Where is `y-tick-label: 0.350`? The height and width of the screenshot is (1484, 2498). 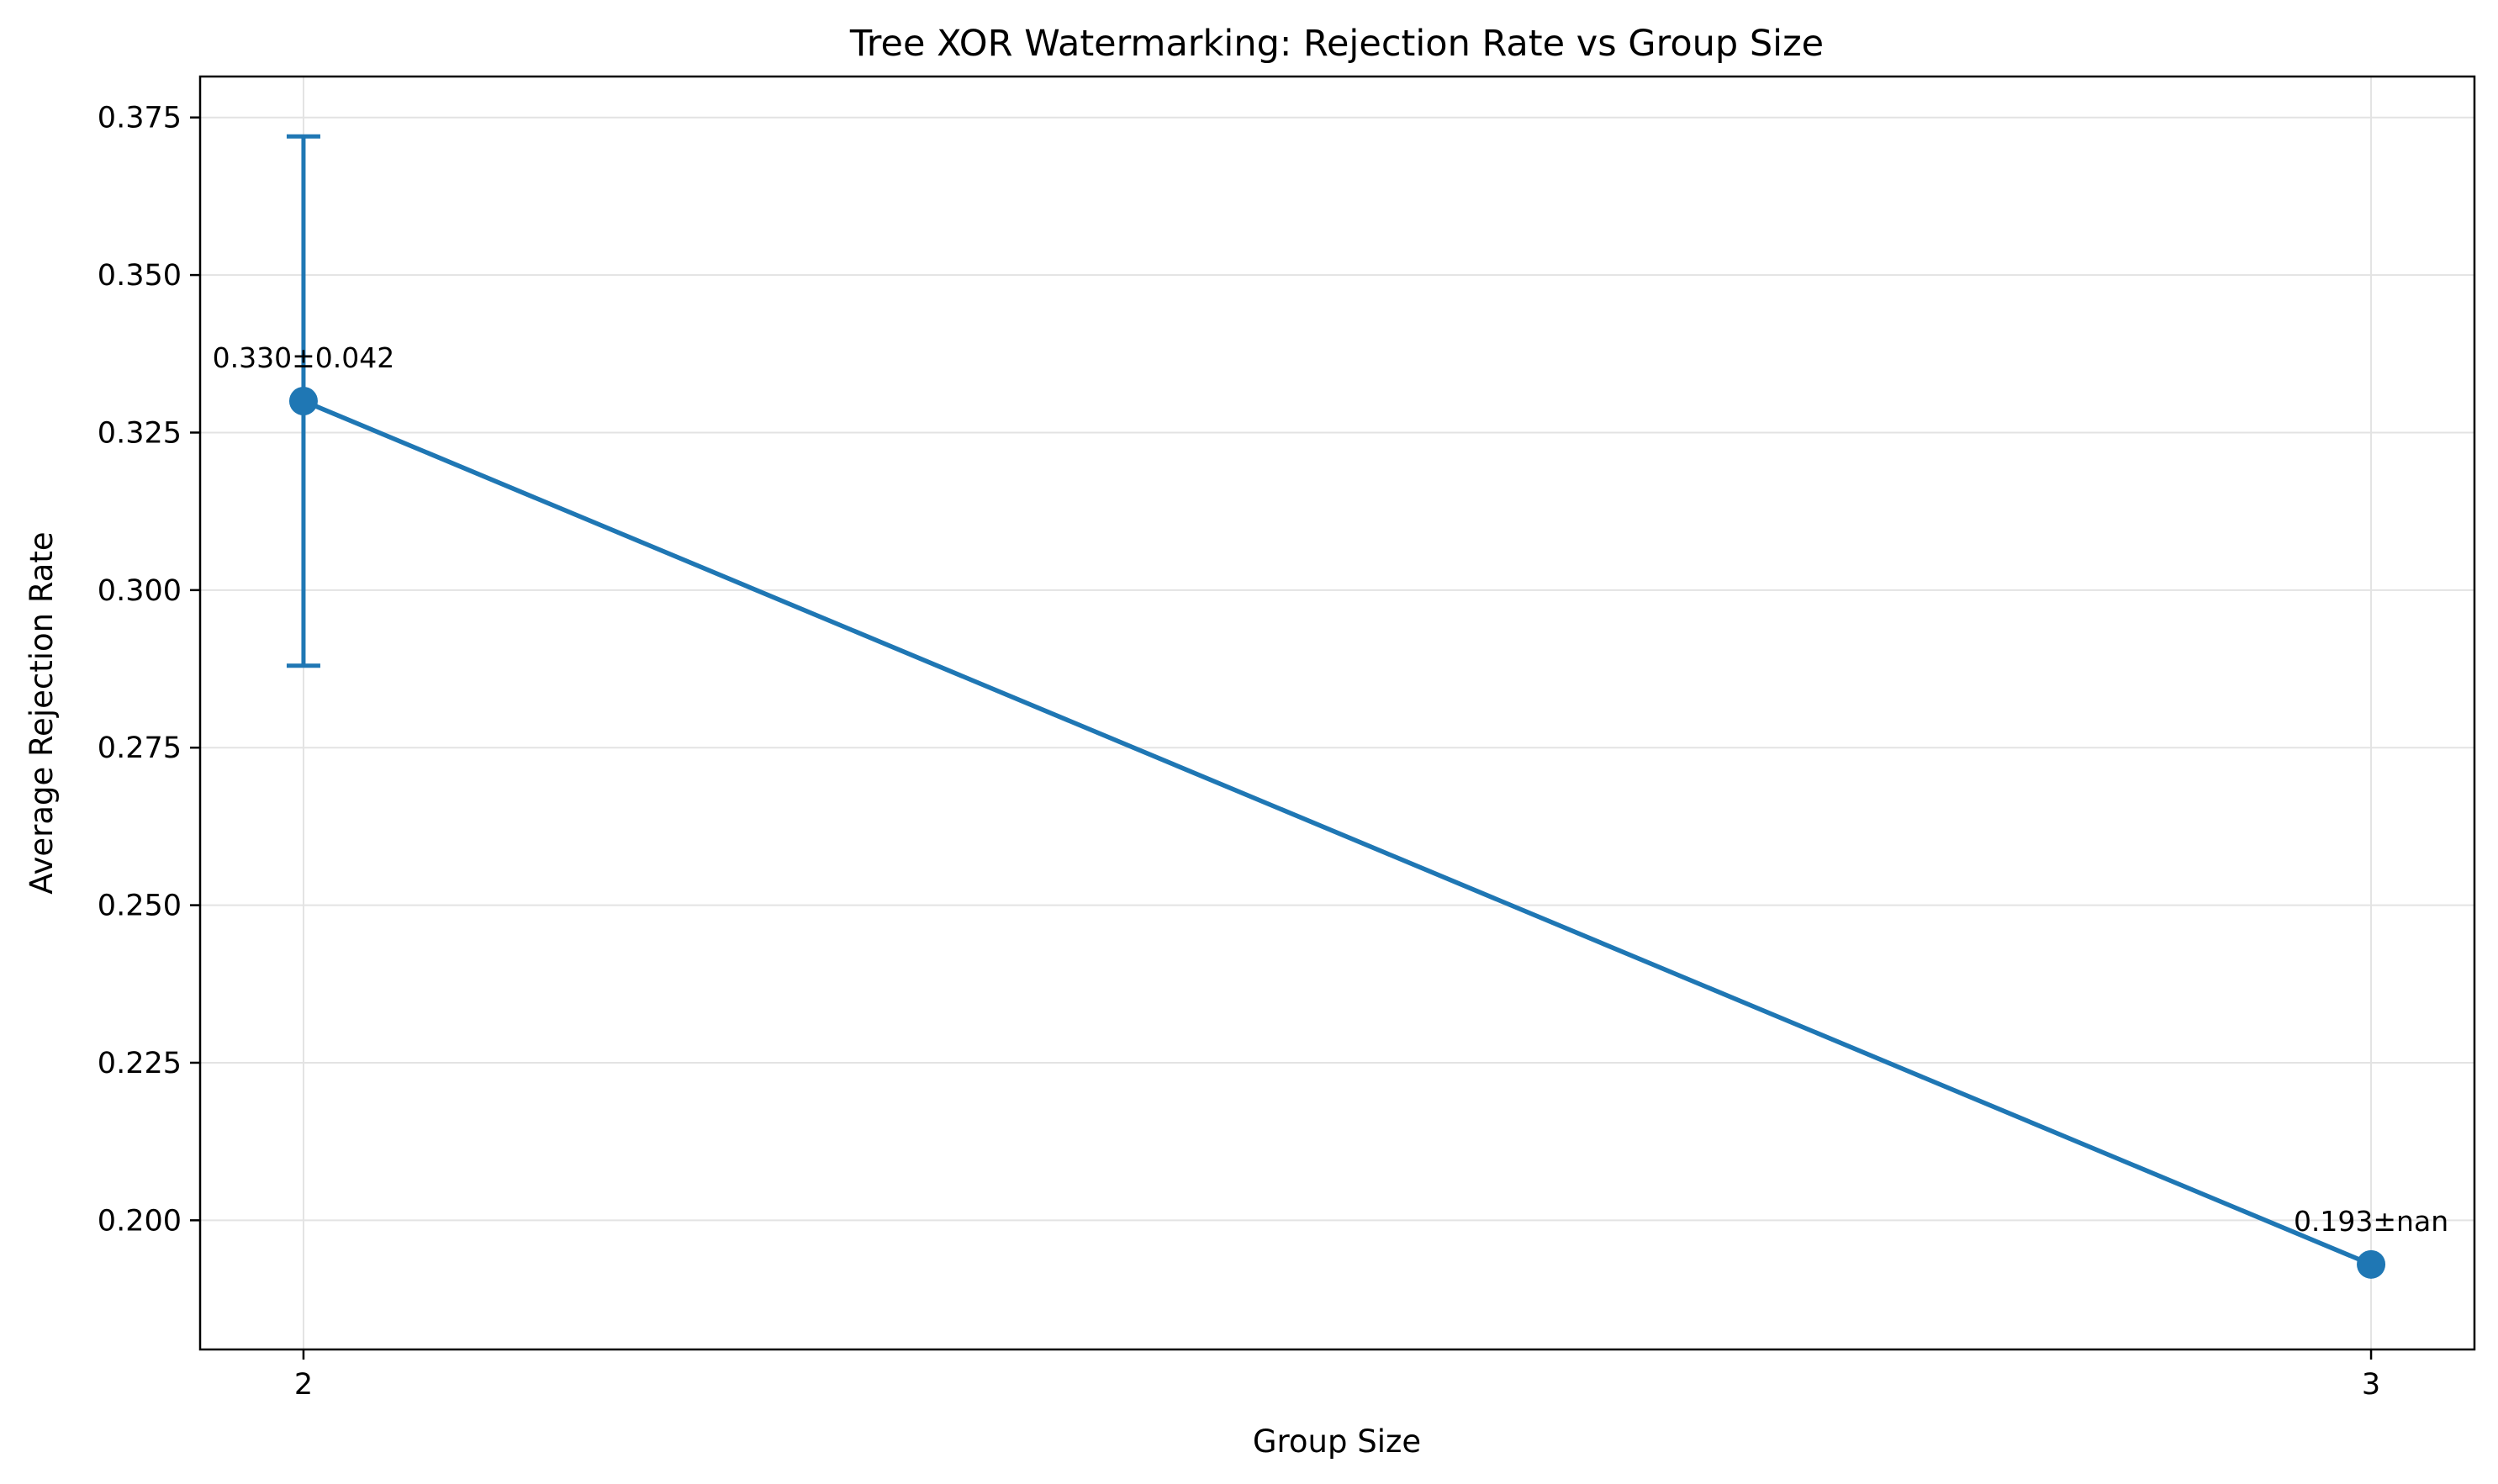
y-tick-label: 0.350 is located at coordinates (140, 276).